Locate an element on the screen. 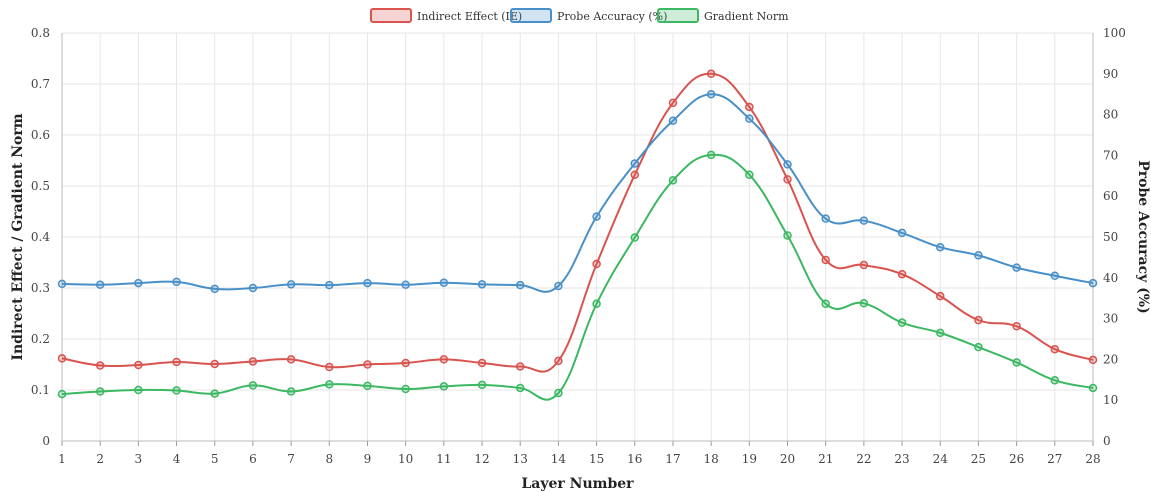  x-tick-label: 20 is located at coordinates (787, 459).